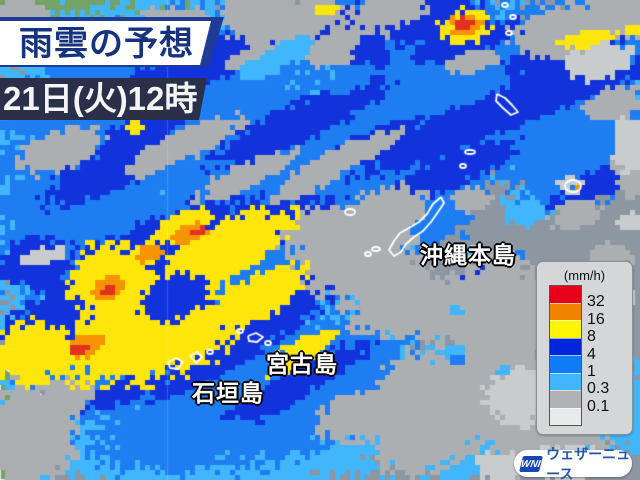 Image resolution: width=640 pixels, height=480 pixels. Describe the element at coordinates (596, 319) in the screenshot. I see `legend-tick: 16` at that location.